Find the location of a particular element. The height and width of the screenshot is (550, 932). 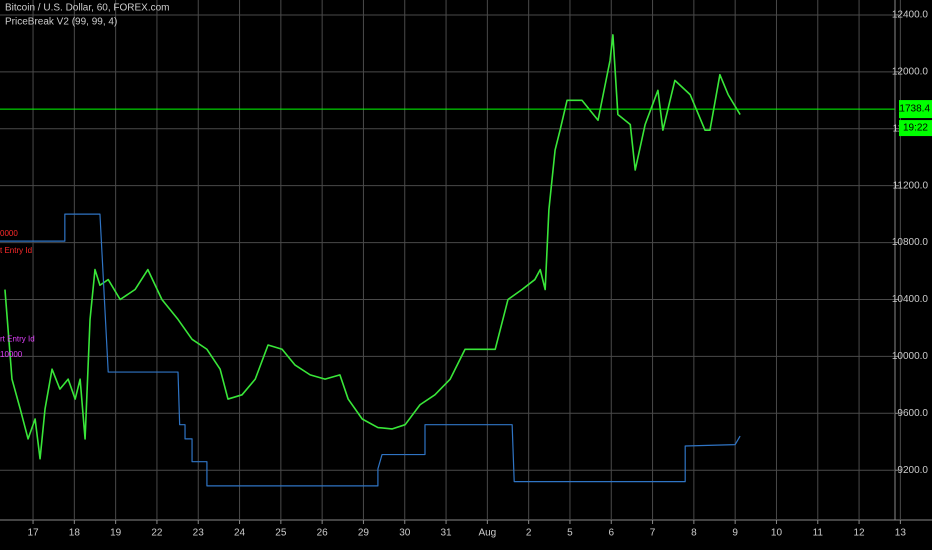

y-tick-label: 9600.0 is located at coordinates (912, 413).